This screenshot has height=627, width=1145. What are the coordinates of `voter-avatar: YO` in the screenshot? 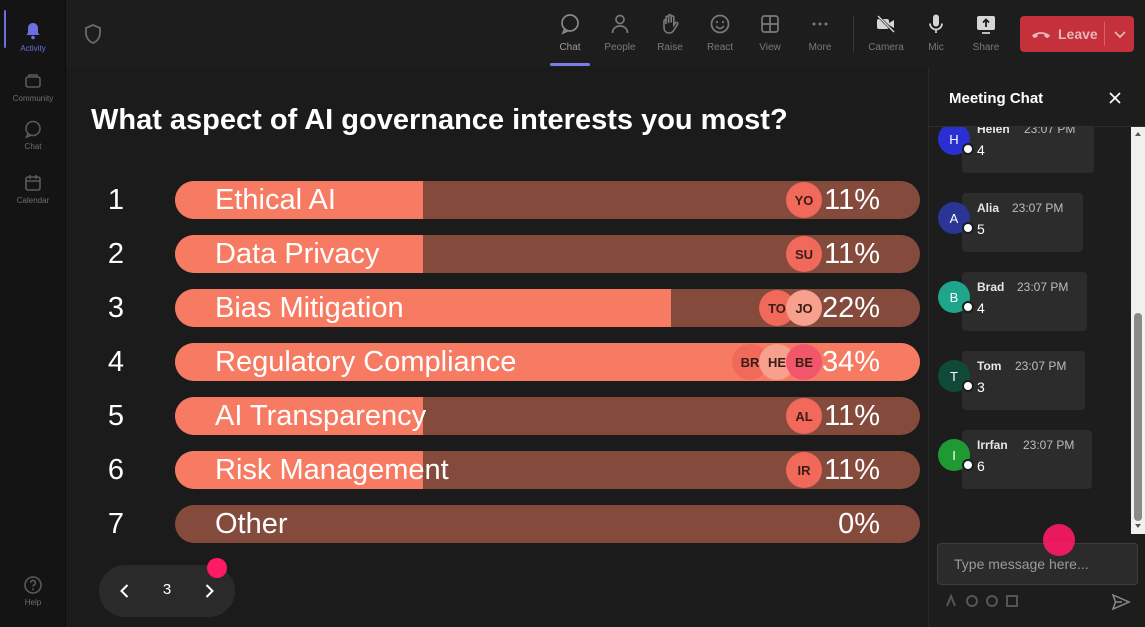 It's located at (804, 200).